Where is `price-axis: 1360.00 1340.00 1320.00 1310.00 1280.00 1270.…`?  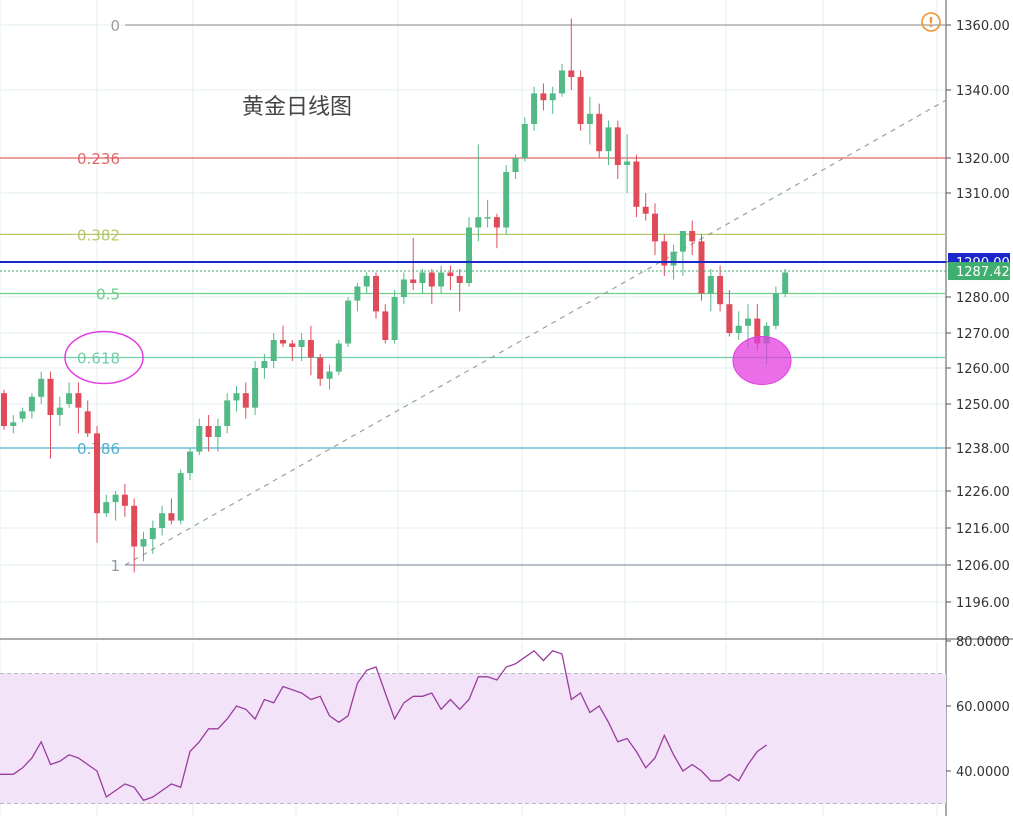
price-axis: 1360.00 1340.00 1320.00 1310.00 1280.00 1270.… is located at coordinates (978, 315).